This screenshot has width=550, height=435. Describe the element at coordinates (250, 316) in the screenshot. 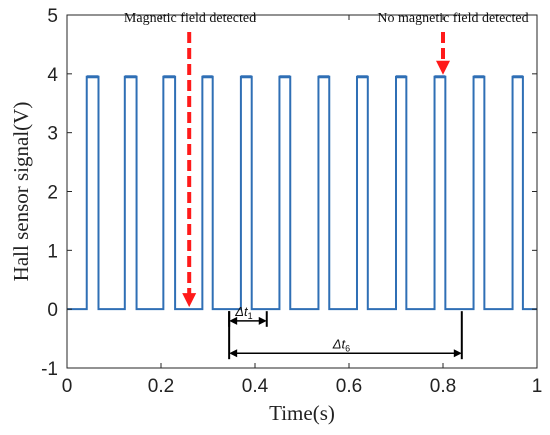

I see `interval-label-subscript: 1` at that location.